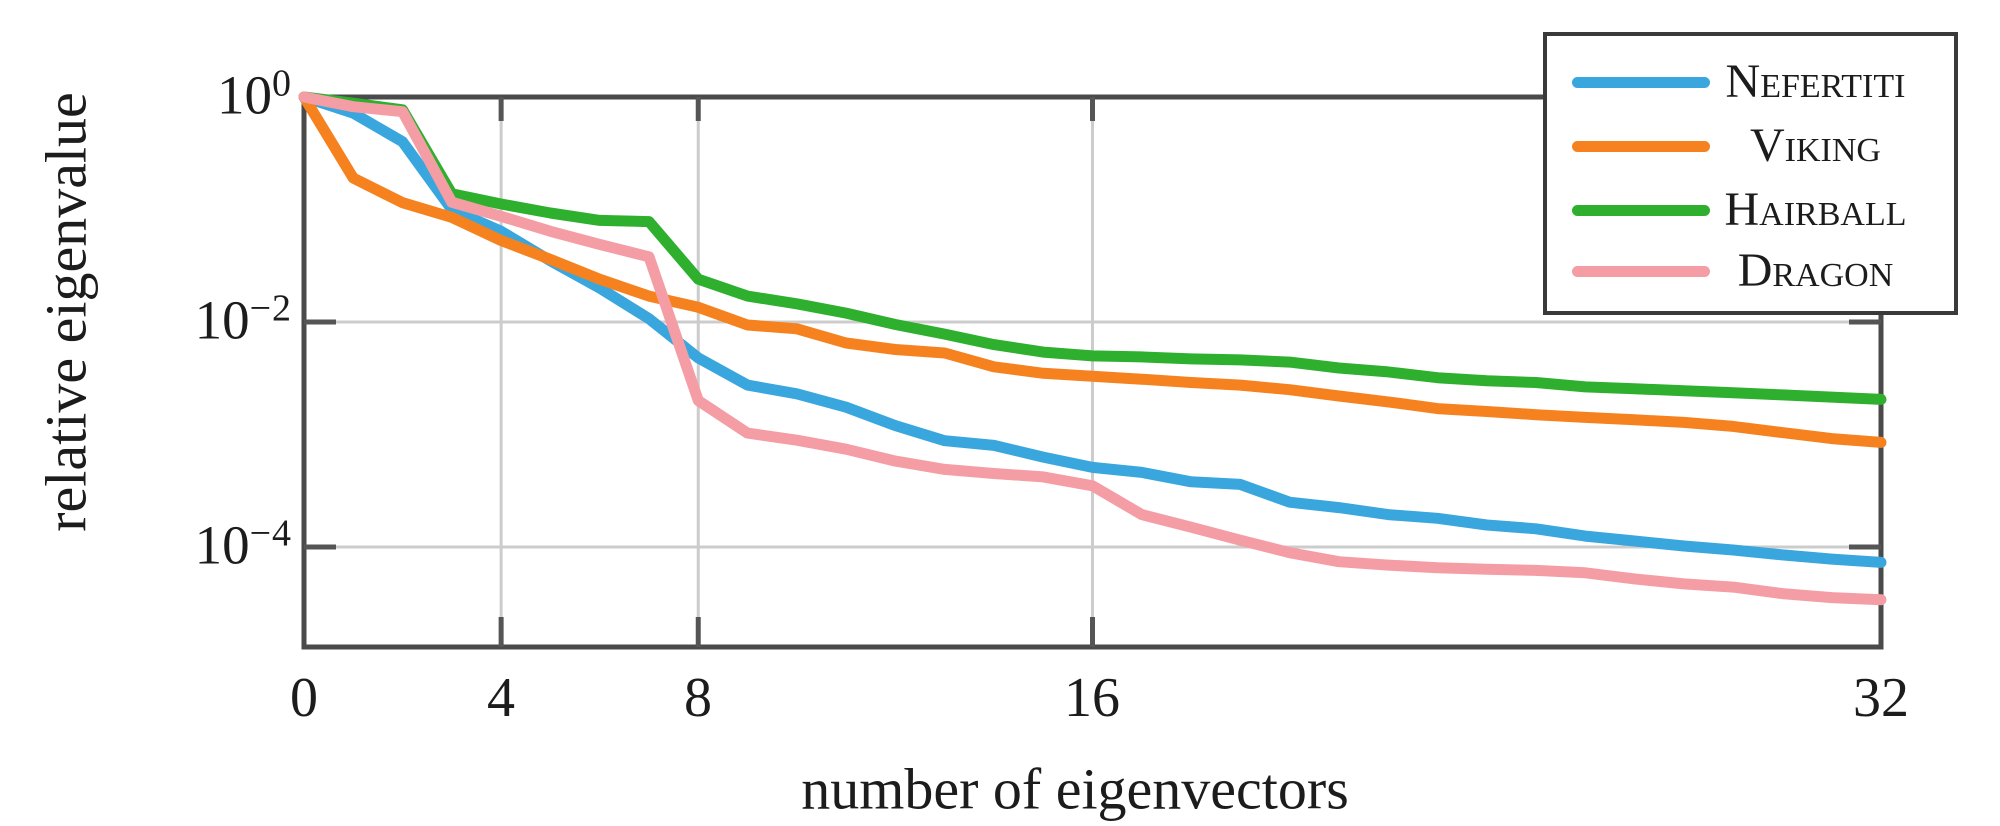 The height and width of the screenshot is (826, 2000). What do you see at coordinates (270, 533) in the screenshot?
I see `y-tick-exponent: −4` at bounding box center [270, 533].